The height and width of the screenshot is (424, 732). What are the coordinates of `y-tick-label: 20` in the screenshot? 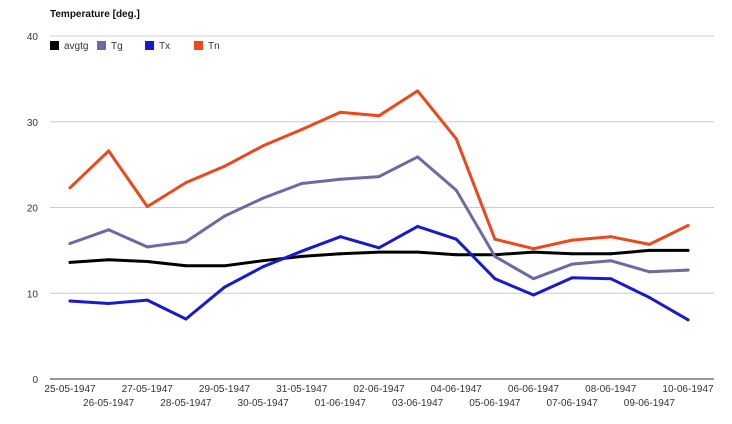 It's located at (33, 209).